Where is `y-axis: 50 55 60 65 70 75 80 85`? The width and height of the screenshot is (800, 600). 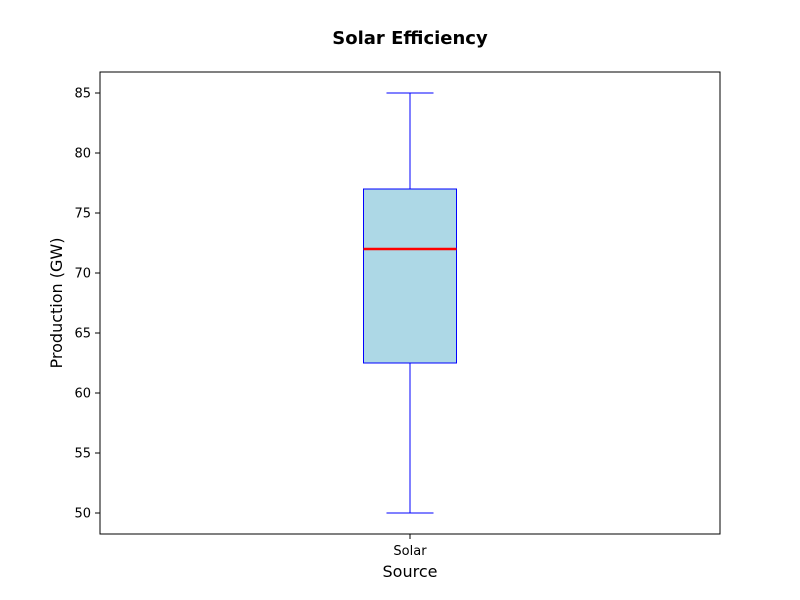
y-axis: 50 55 60 65 70 75 80 85 is located at coordinates (87, 304).